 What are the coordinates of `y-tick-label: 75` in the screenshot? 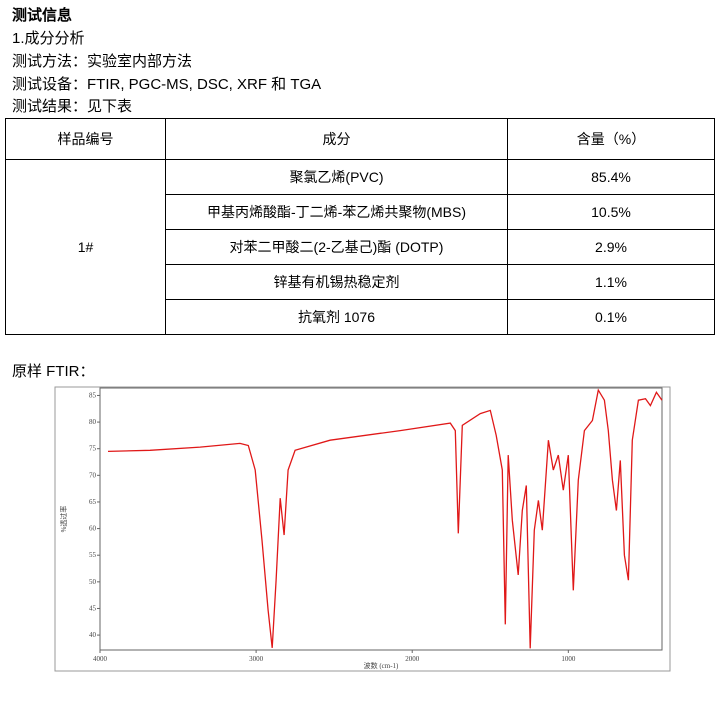 It's located at (93, 449).